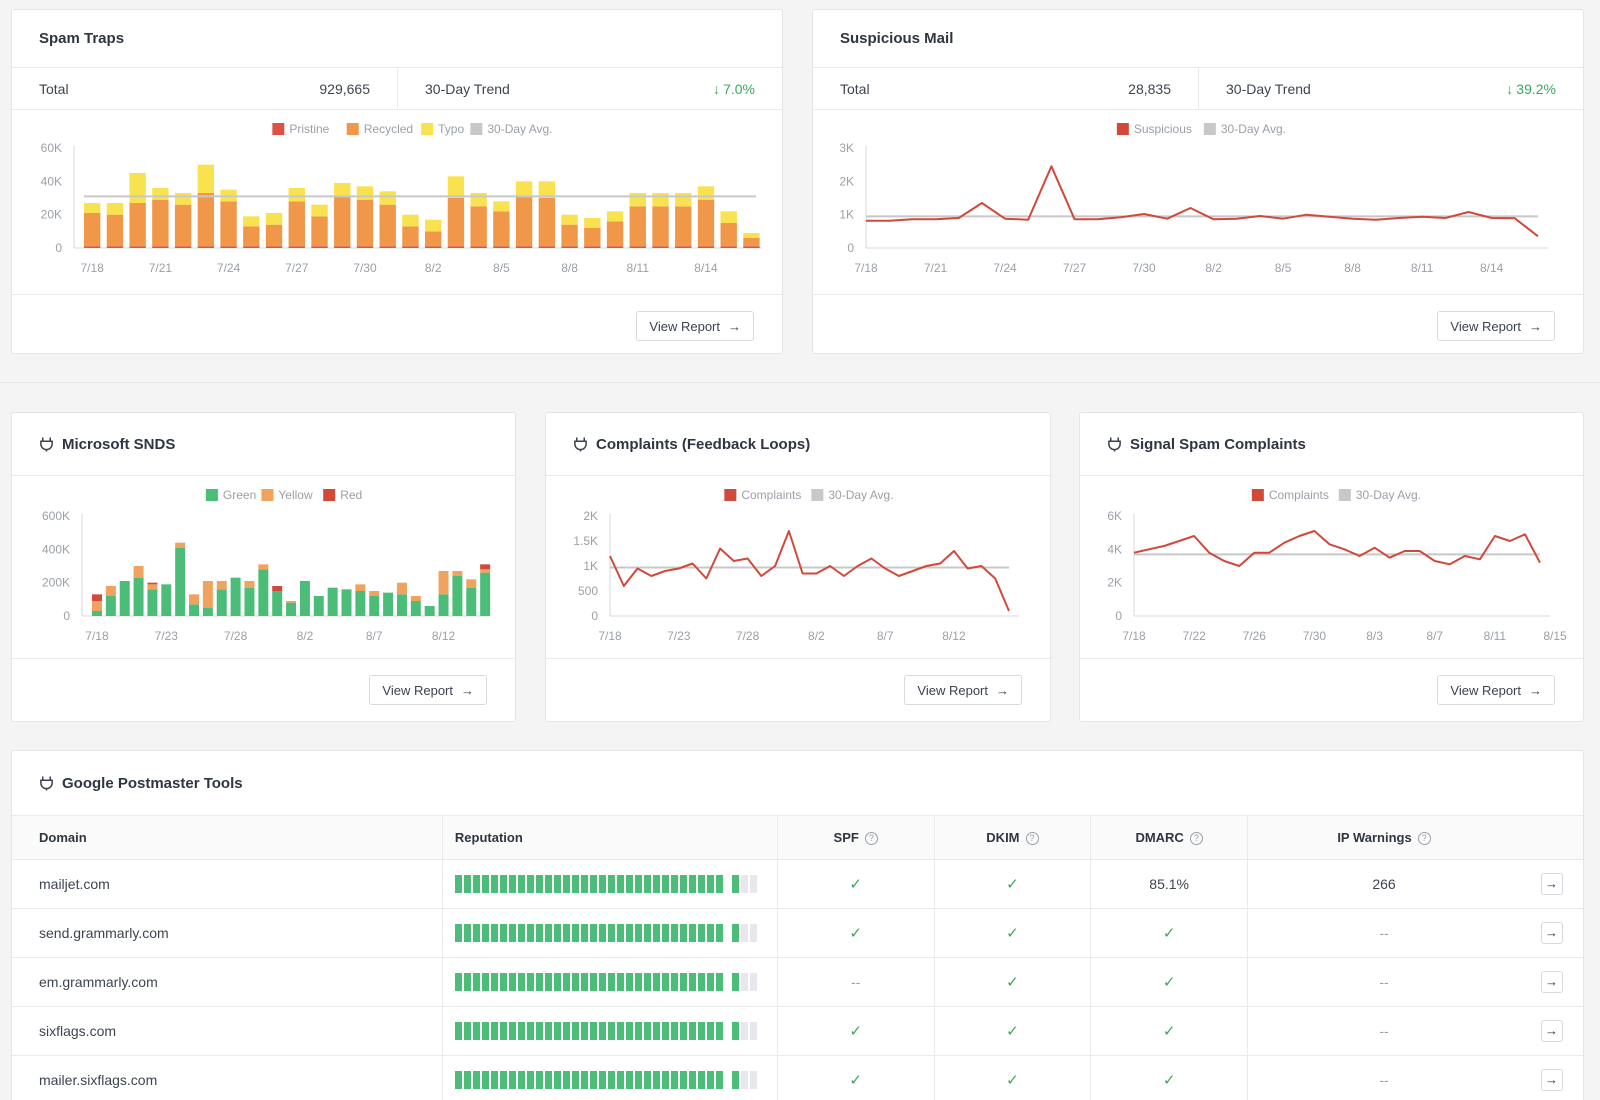 The image size is (1600, 1100). Describe the element at coordinates (797, 1031) in the screenshot. I see `table-row: sixflags.com ✓ ✓ ✓ -- →` at that location.